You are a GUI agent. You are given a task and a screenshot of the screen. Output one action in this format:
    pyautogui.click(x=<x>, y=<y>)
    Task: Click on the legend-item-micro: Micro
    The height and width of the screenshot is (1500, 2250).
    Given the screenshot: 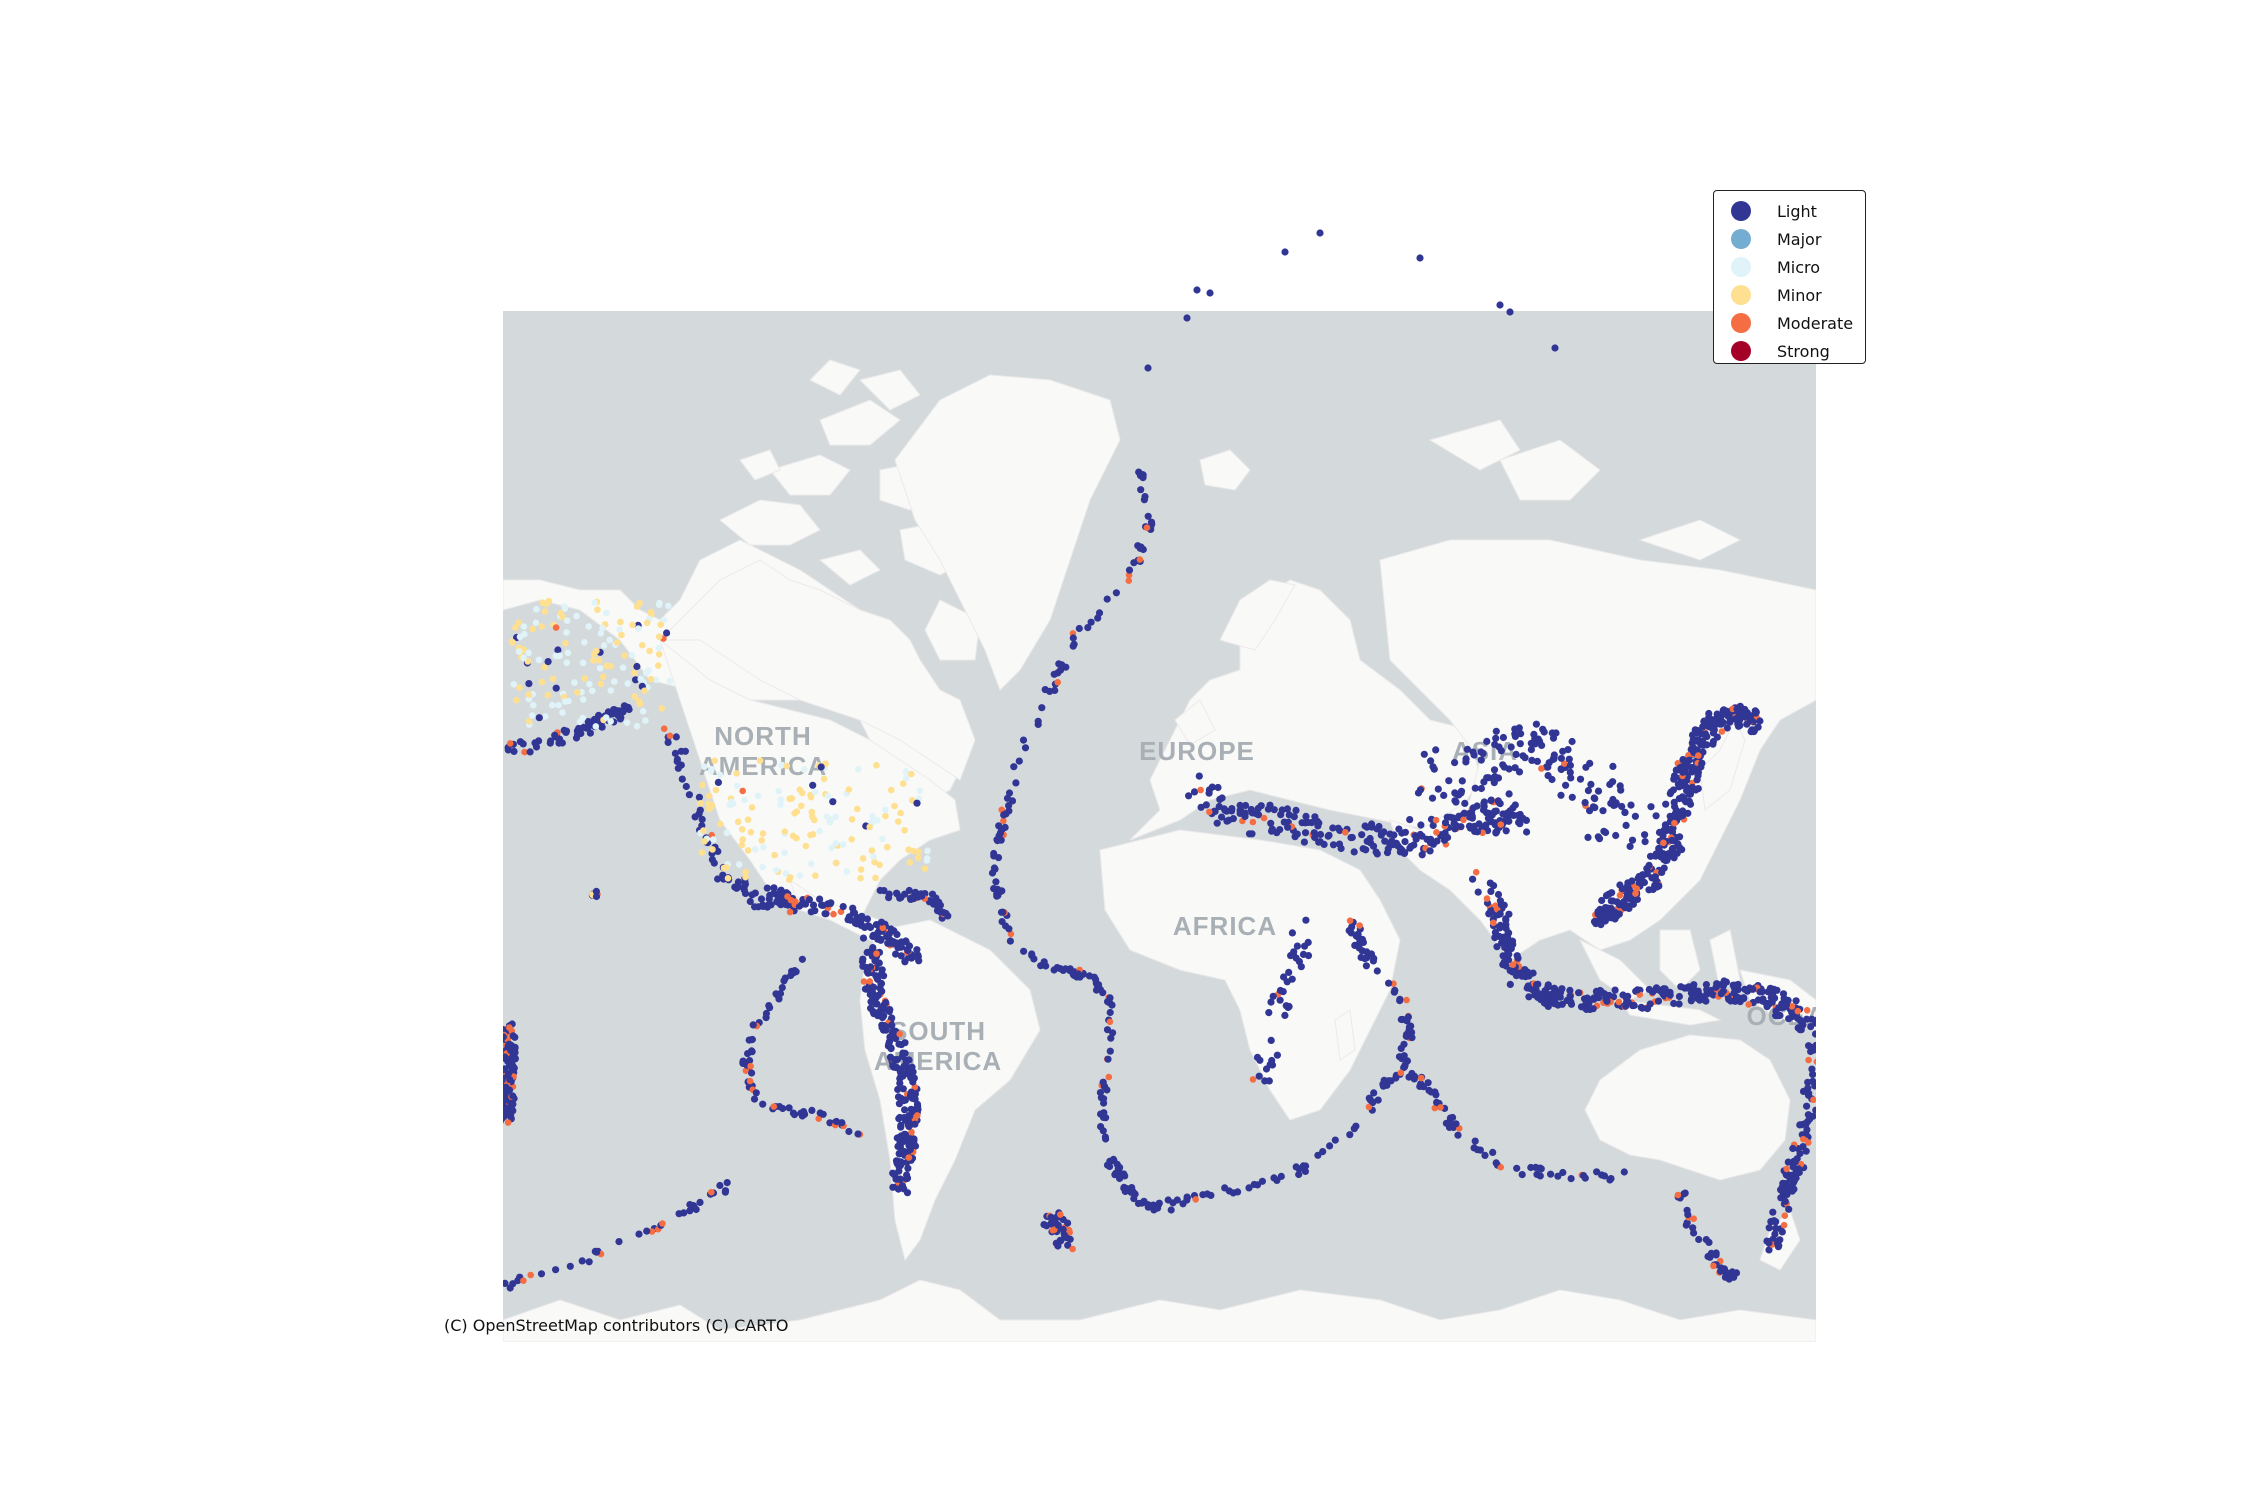 What is the action you would take?
    pyautogui.click(x=1789, y=267)
    